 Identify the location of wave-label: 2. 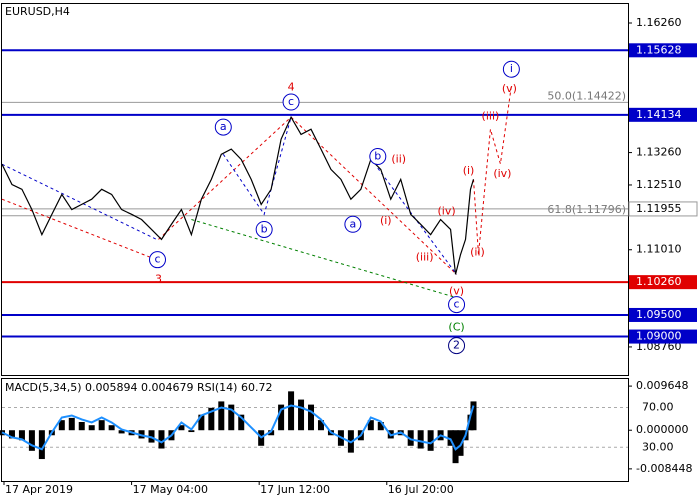
(456, 345).